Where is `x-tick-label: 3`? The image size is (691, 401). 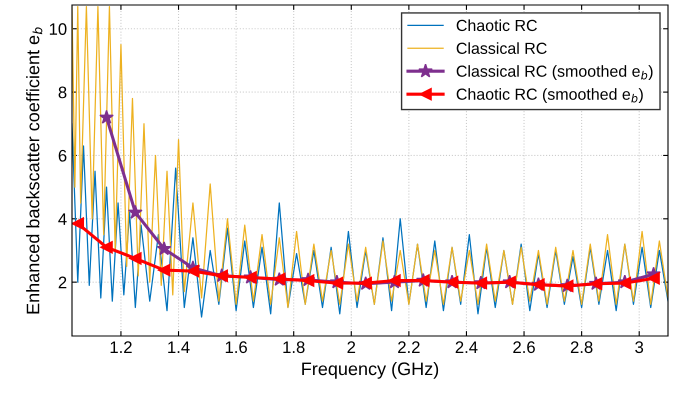 x-tick-label: 3 is located at coordinates (639, 347).